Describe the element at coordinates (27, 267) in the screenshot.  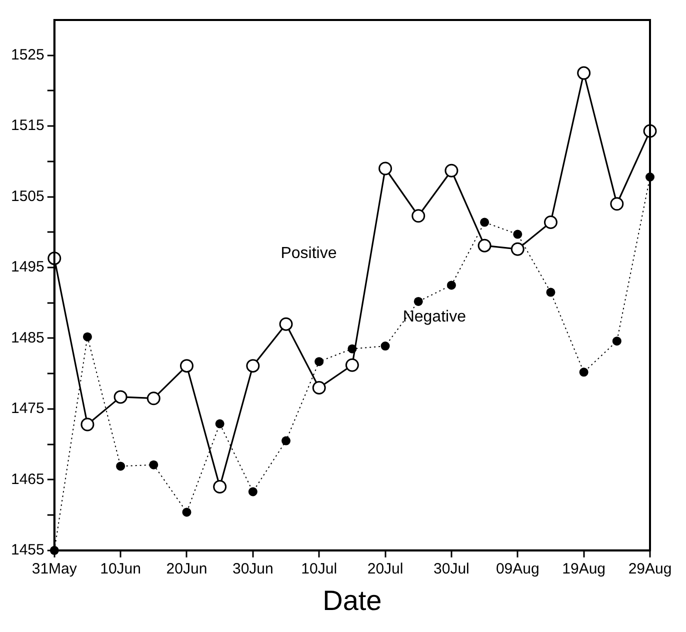
I see `y-tick-label: 1495` at that location.